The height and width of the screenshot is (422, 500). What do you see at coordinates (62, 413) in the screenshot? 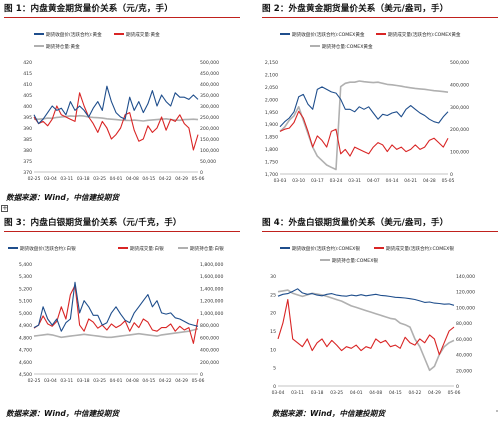
I see `panel-3-source: 数据来源：Wind，中信建投期货` at bounding box center [62, 413].